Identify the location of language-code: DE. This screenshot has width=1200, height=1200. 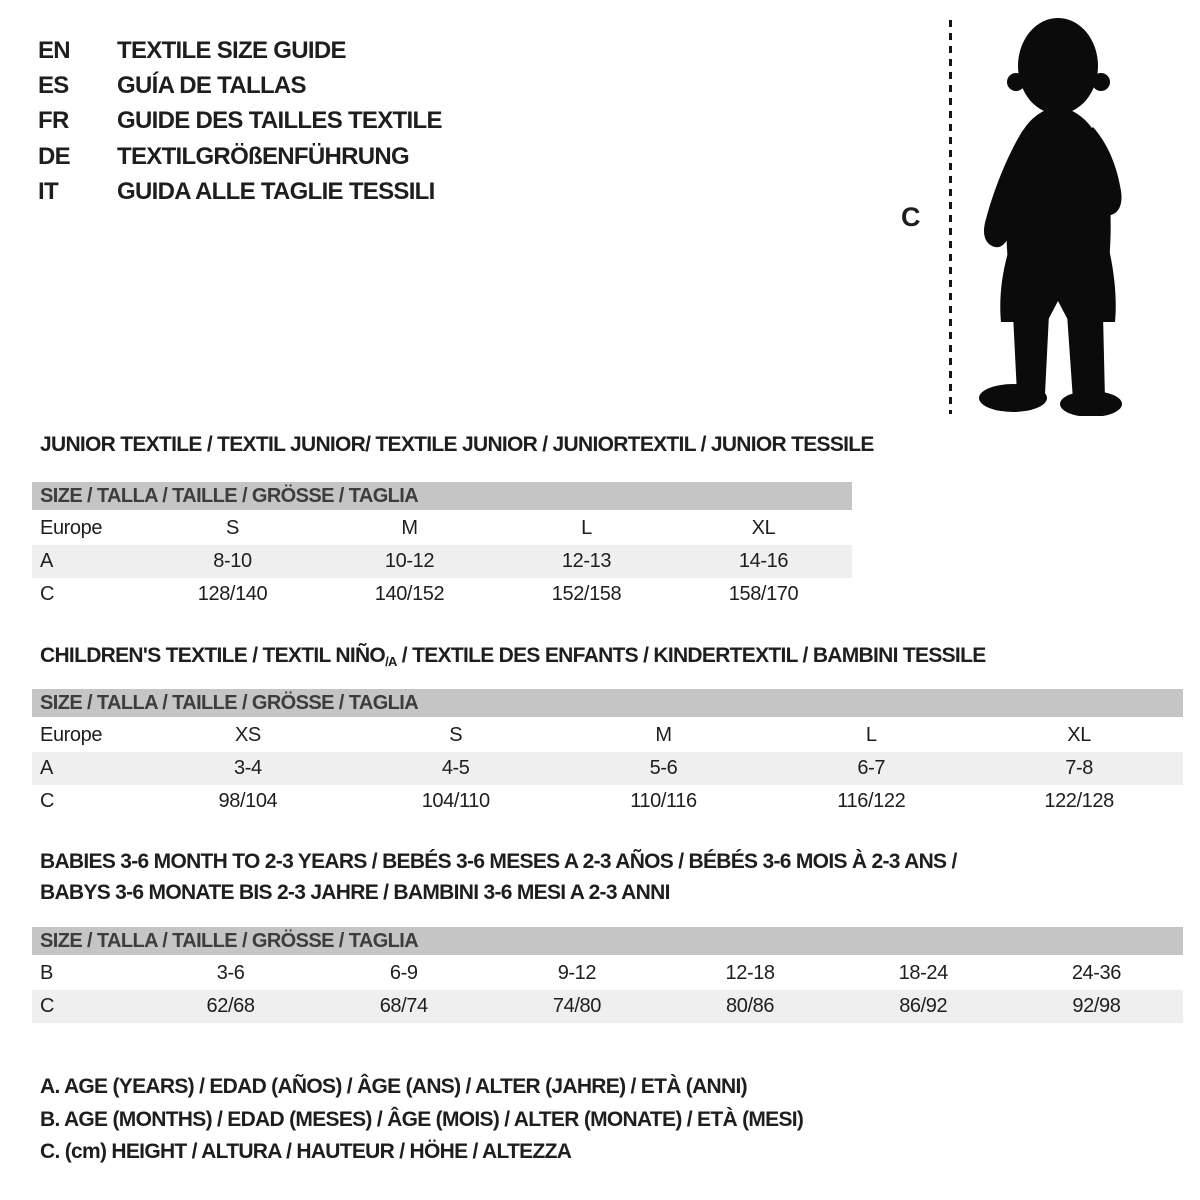
(54, 156).